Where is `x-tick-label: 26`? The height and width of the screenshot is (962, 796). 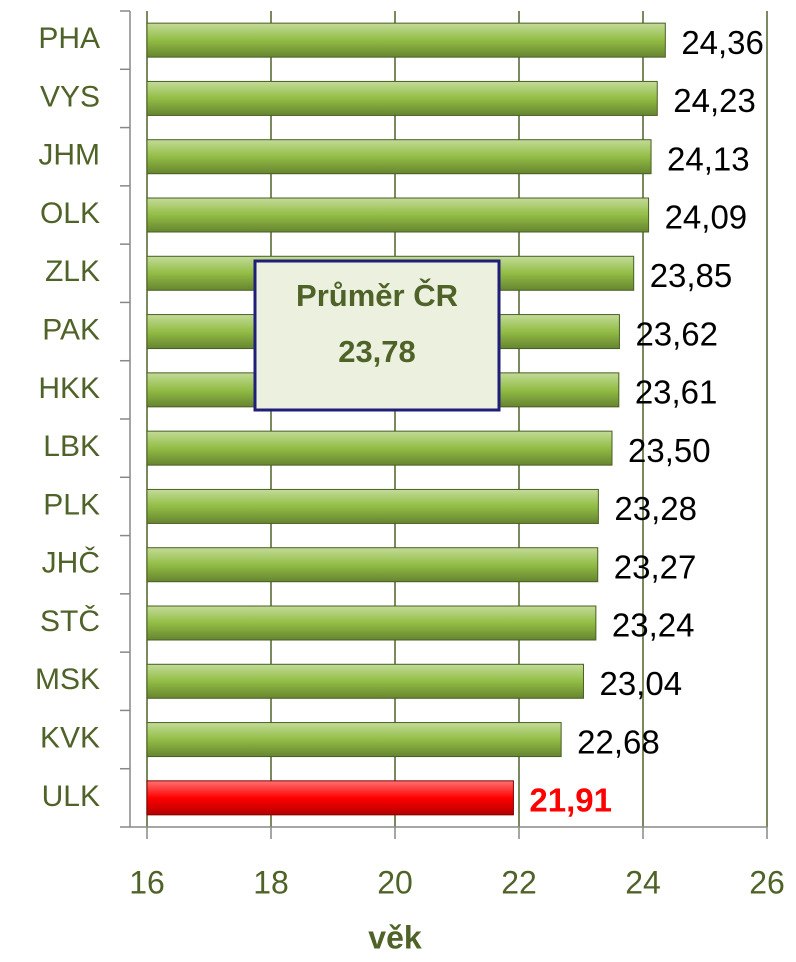
x-tick-label: 26 is located at coordinates (767, 882).